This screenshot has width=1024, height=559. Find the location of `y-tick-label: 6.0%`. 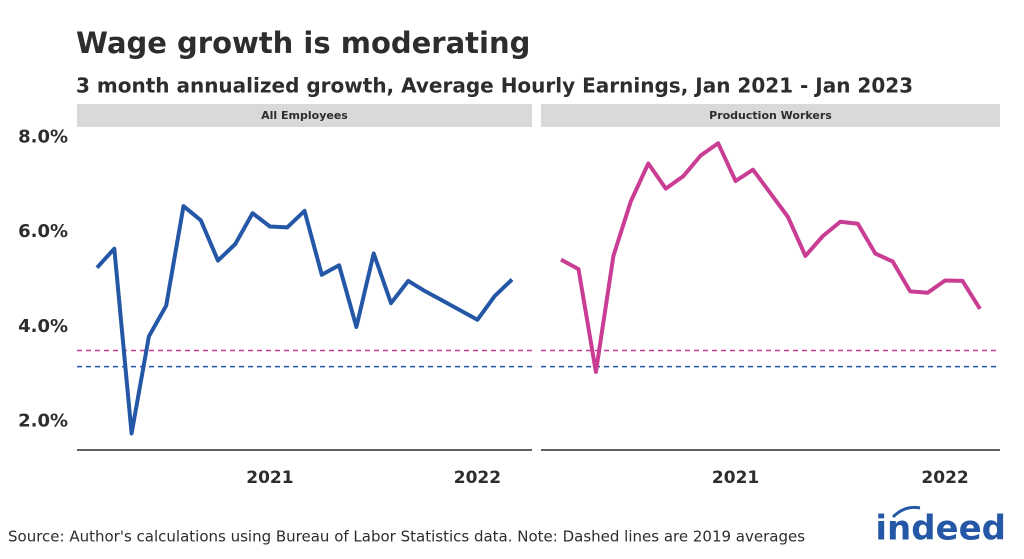

y-tick-label: 6.0% is located at coordinates (43, 231).